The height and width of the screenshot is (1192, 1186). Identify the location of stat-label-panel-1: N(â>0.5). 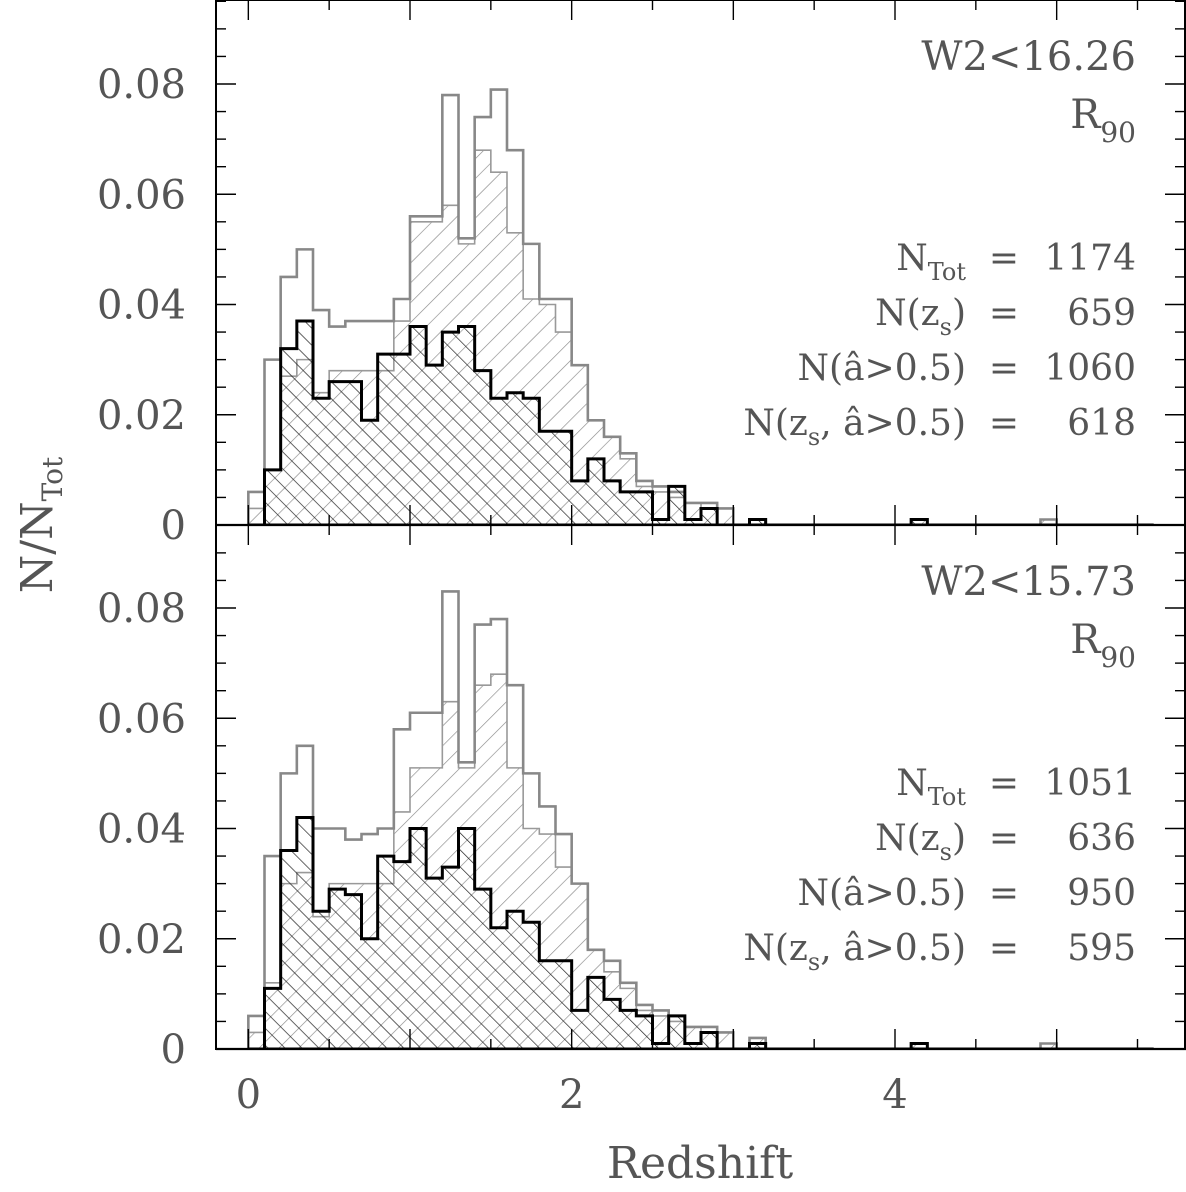
(882, 368).